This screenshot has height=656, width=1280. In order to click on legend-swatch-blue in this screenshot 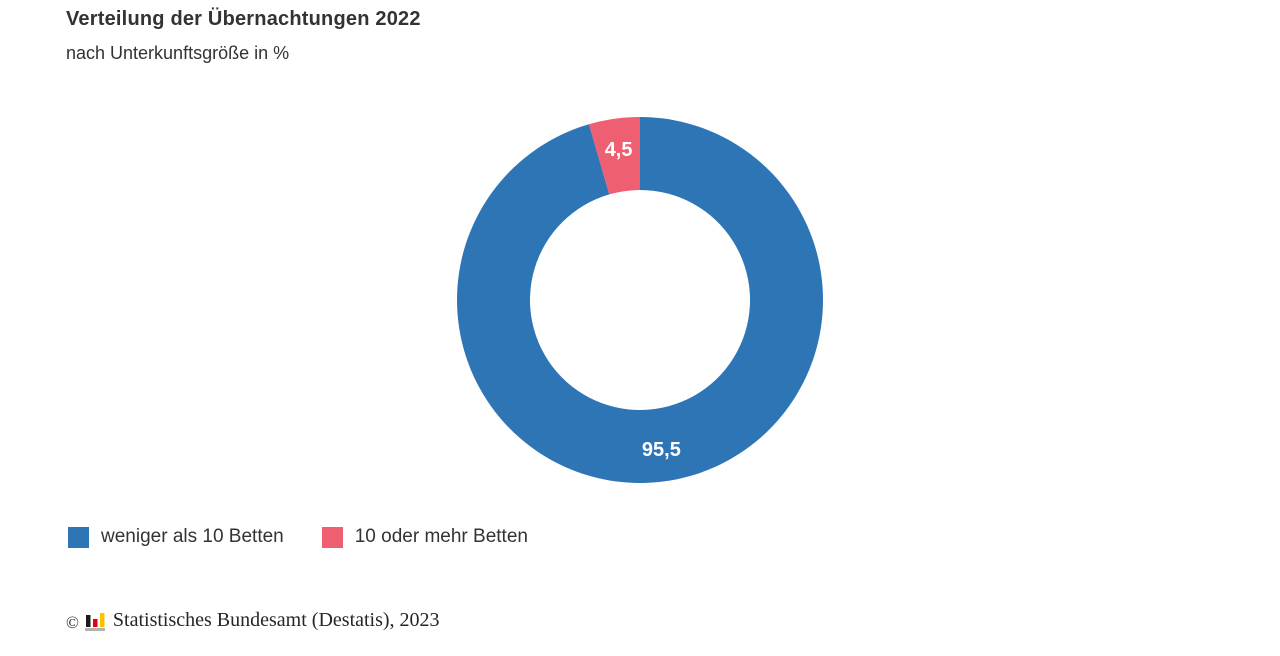, I will do `click(78, 537)`.